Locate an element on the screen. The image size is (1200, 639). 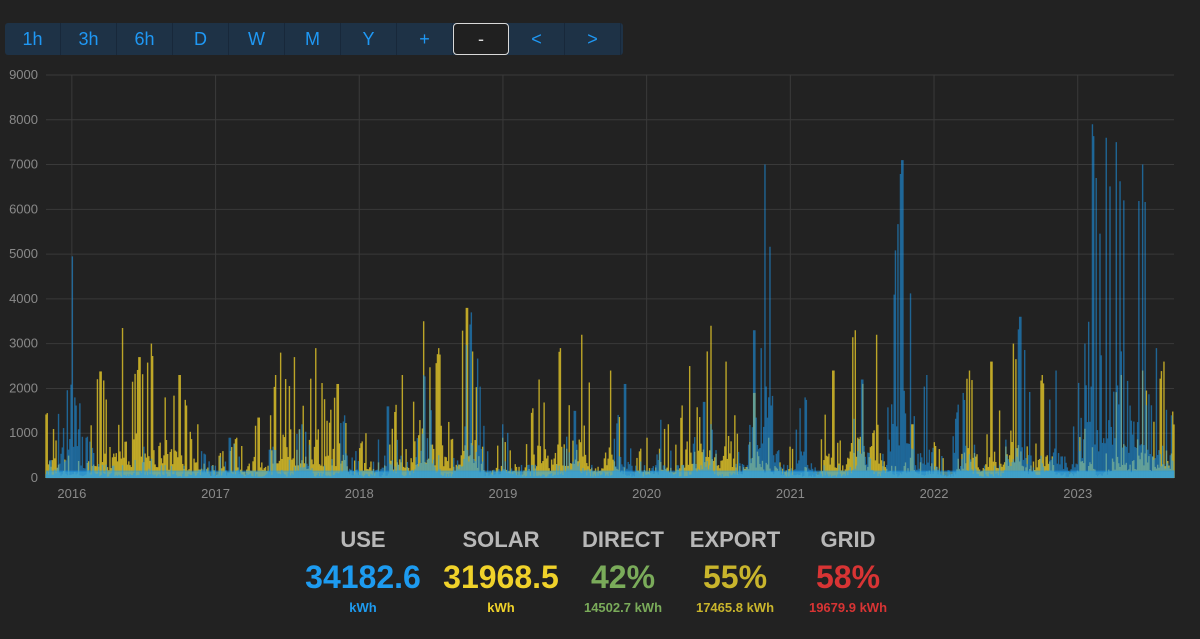
stat-grid-label: GRID is located at coordinates (848, 539).